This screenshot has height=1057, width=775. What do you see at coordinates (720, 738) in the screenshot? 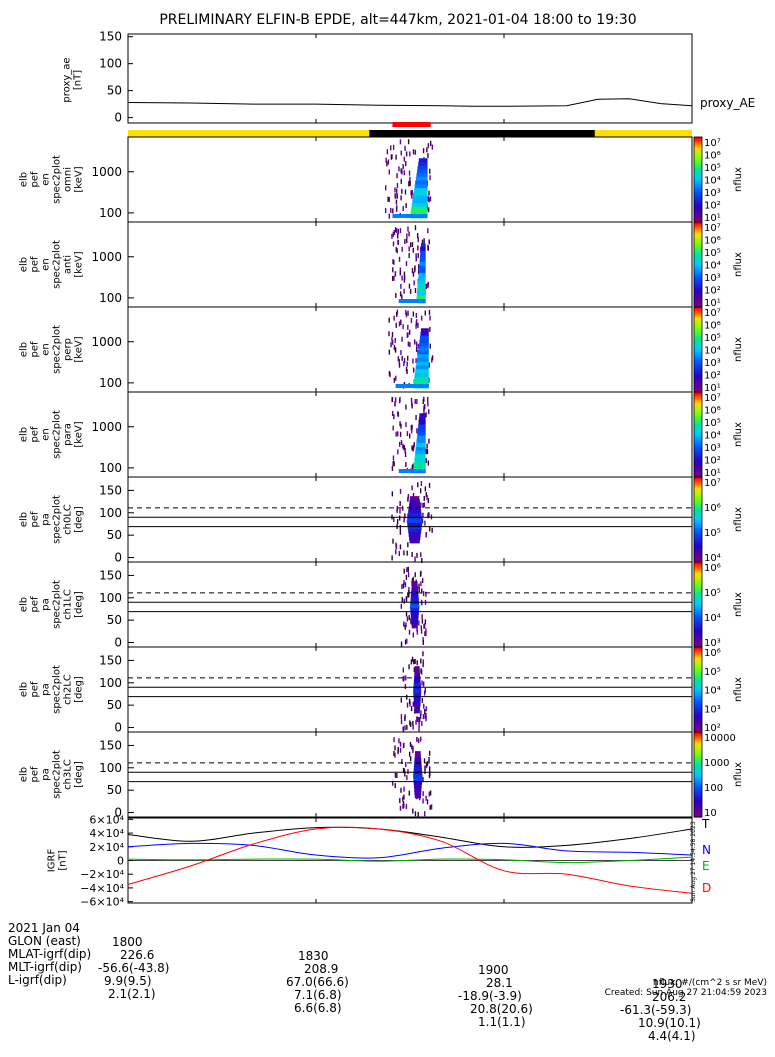
I see `colorbar-tick-label: 10000` at bounding box center [720, 738].